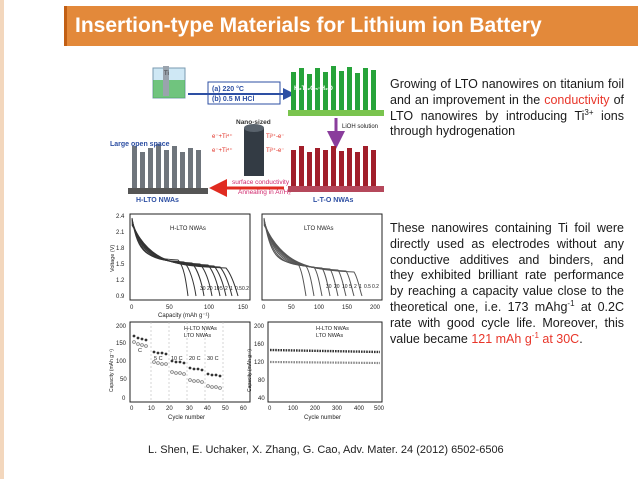 This screenshot has height=479, width=638. I want to click on highlight-conductivity: conductivity, so click(577, 99).